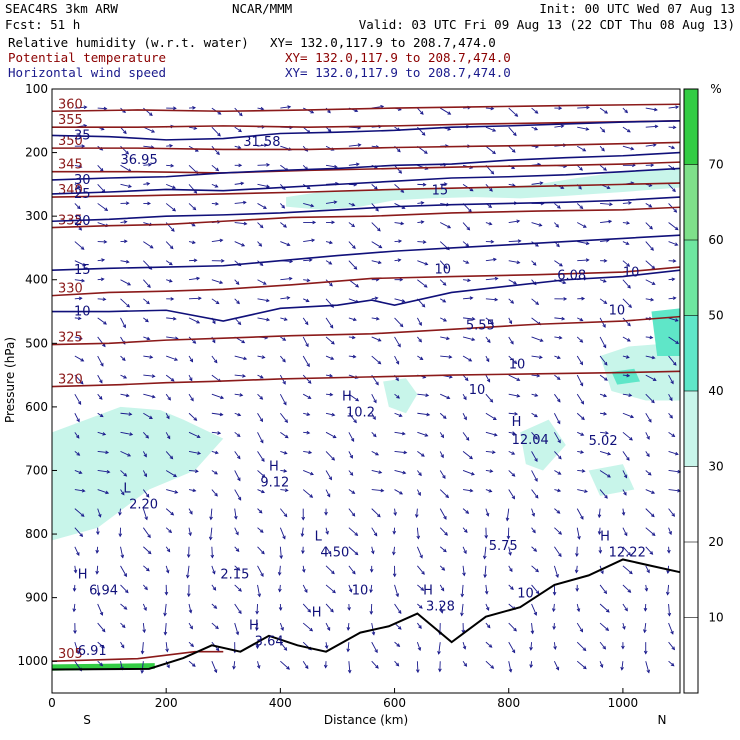 This screenshot has width=740, height=740. What do you see at coordinates (42, 24) in the screenshot?
I see `forecast-label: Fcst: 51 h` at bounding box center [42, 24].